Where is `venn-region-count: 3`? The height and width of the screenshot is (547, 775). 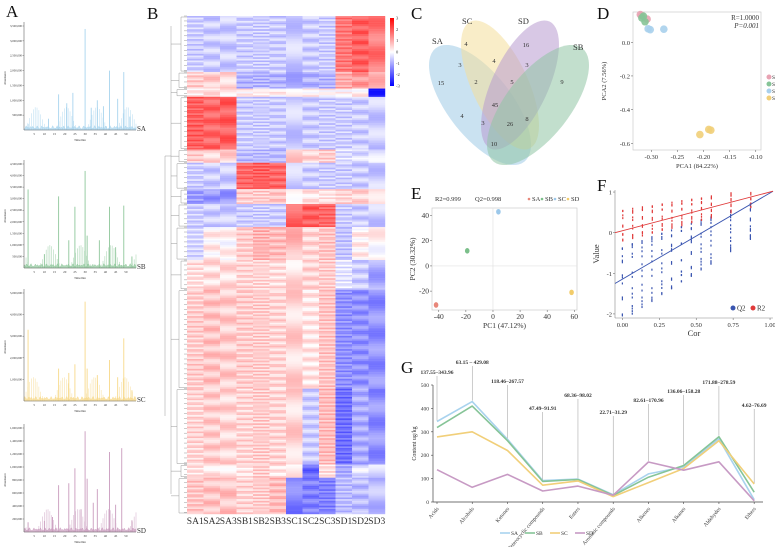 venn-region-count: 3 is located at coordinates (526, 65).